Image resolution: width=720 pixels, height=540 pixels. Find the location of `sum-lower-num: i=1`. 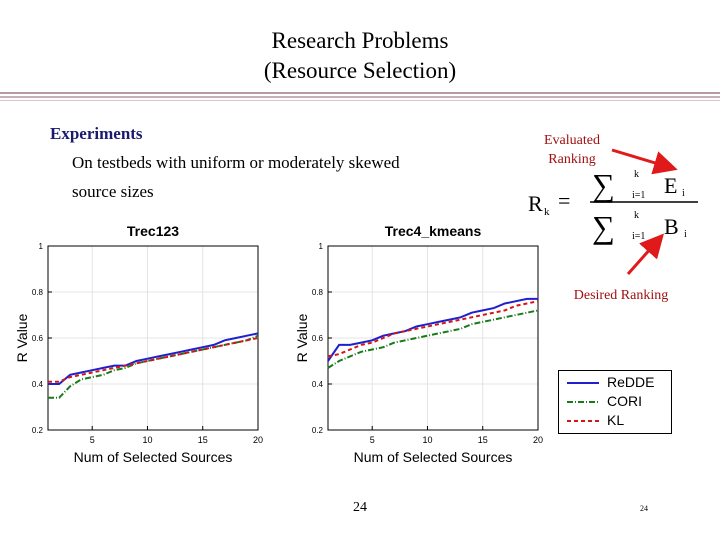

sum-lower-num: i=1 is located at coordinates (638, 195).